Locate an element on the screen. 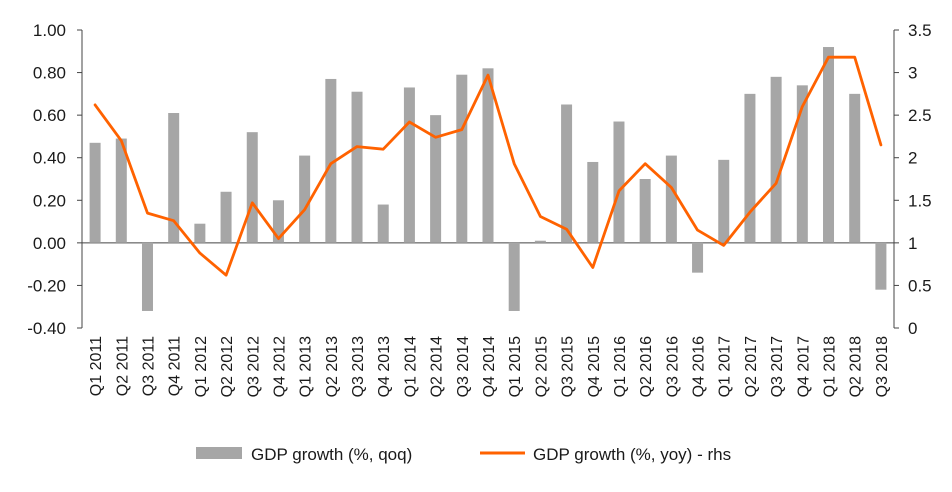 The height and width of the screenshot is (492, 952). left-tick-label: 1.00 is located at coordinates (49, 30).